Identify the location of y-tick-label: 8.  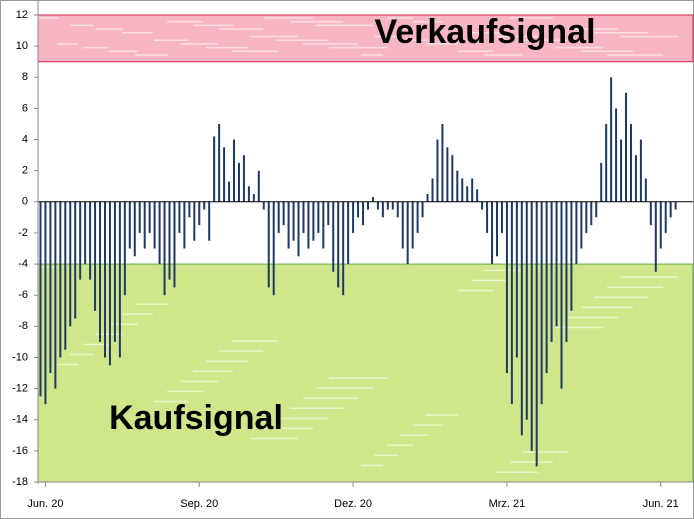
(25, 77).